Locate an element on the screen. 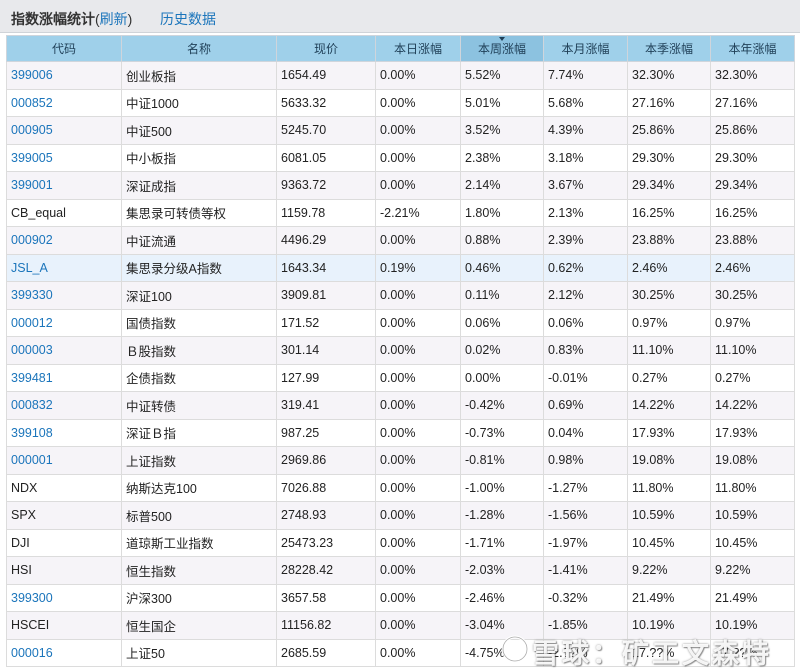 This screenshot has width=800, height=672. change-cell: 0.19% is located at coordinates (418, 267).